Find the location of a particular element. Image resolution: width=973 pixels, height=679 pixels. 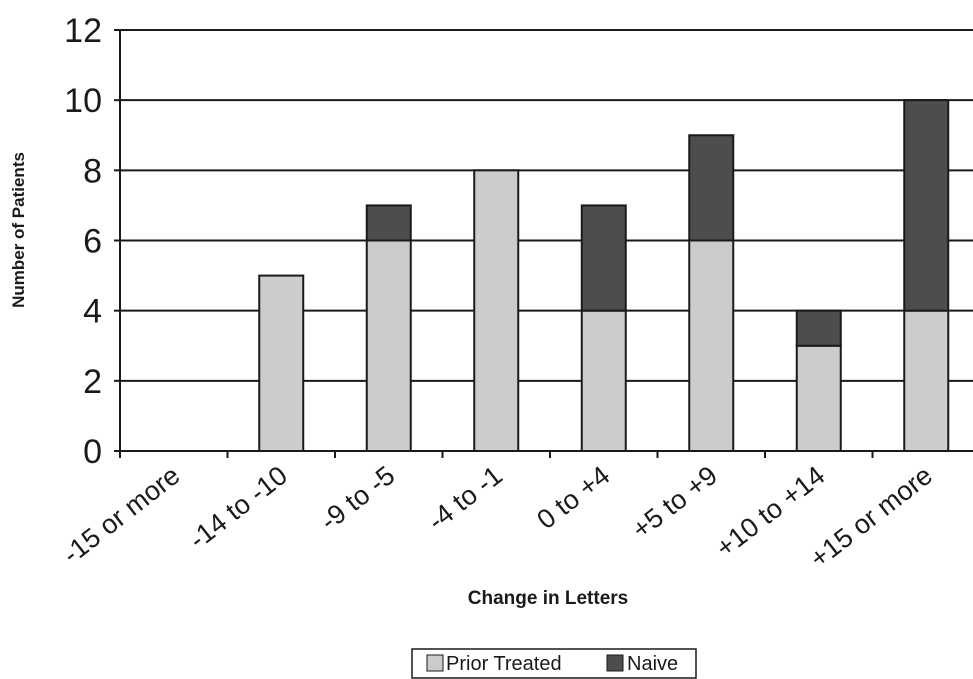

x-tick-label: -14 to -10 is located at coordinates (238, 507).